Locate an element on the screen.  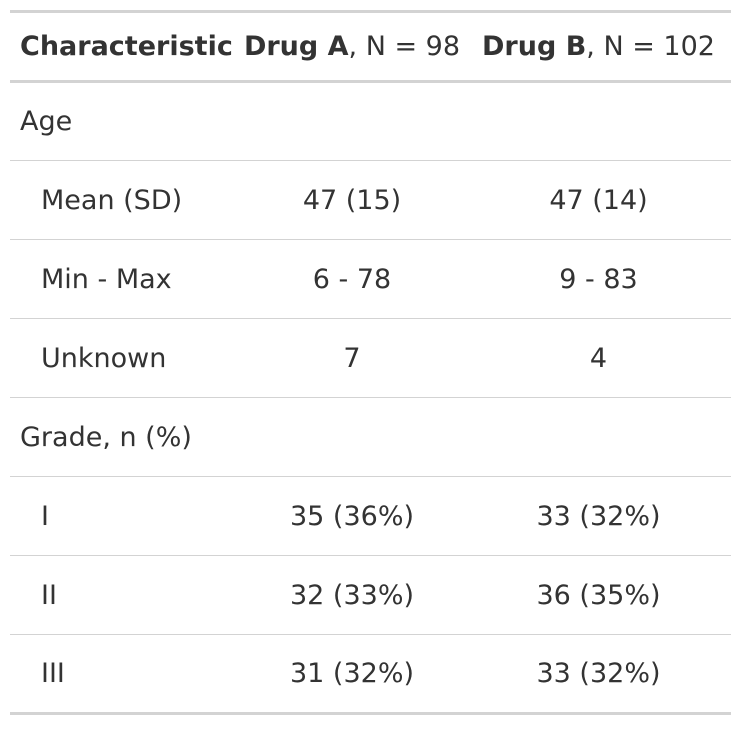
group-row-grade: Grade, n (%) is located at coordinates (370, 437).